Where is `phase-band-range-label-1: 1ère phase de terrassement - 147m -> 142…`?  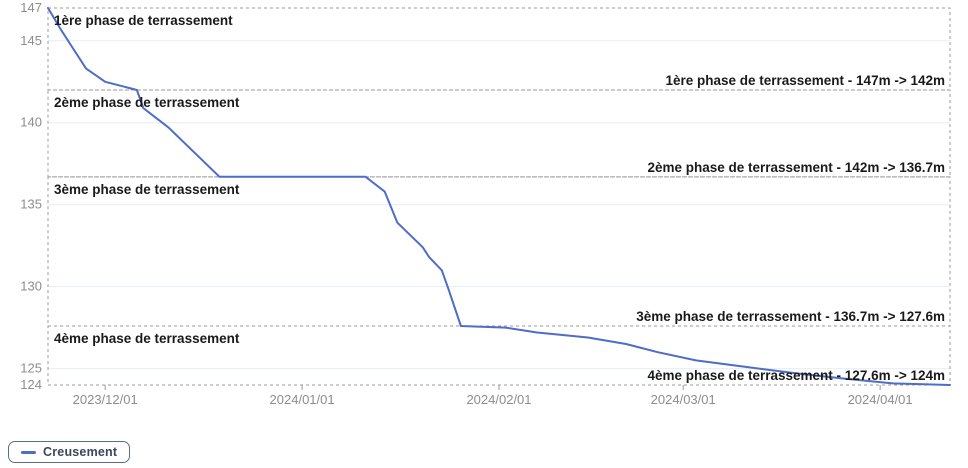
phase-band-range-label-1: 1ère phase de terrassement - 147m -> 142… is located at coordinates (805, 80).